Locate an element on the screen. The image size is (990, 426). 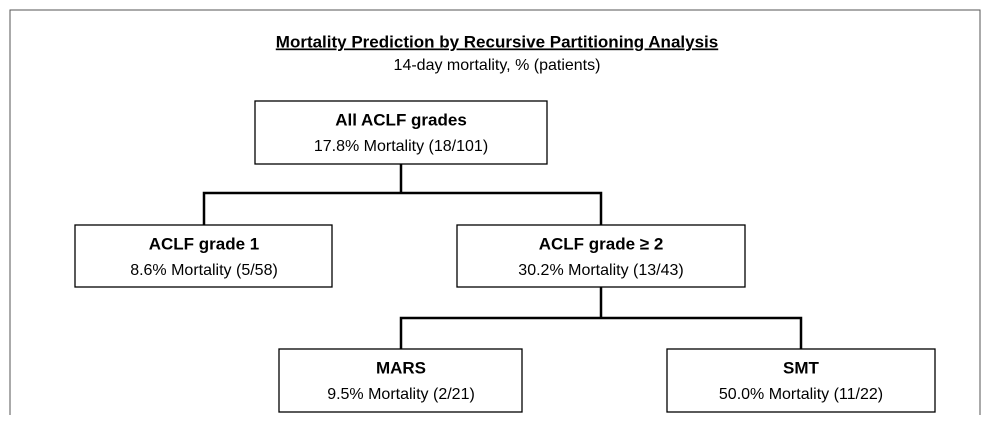
node: SMT 50.0% Mortality (11/22) is located at coordinates (801, 380).